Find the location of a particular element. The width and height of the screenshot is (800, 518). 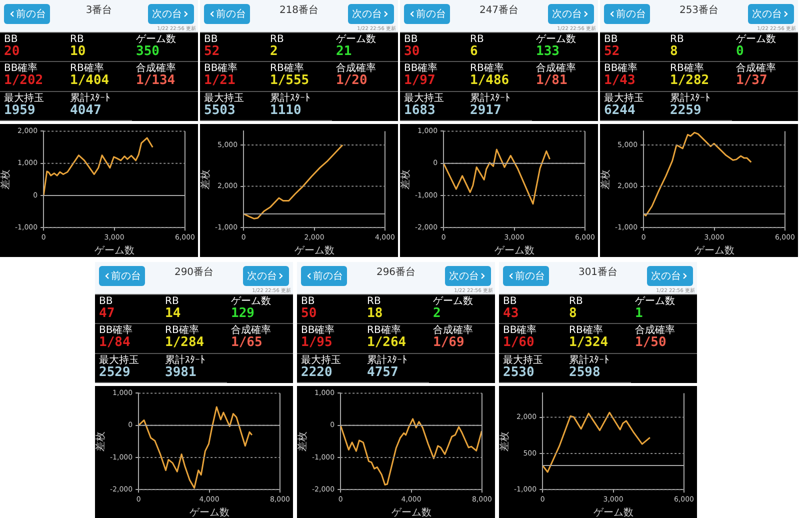

text: 1/134 is located at coordinates (156, 80).